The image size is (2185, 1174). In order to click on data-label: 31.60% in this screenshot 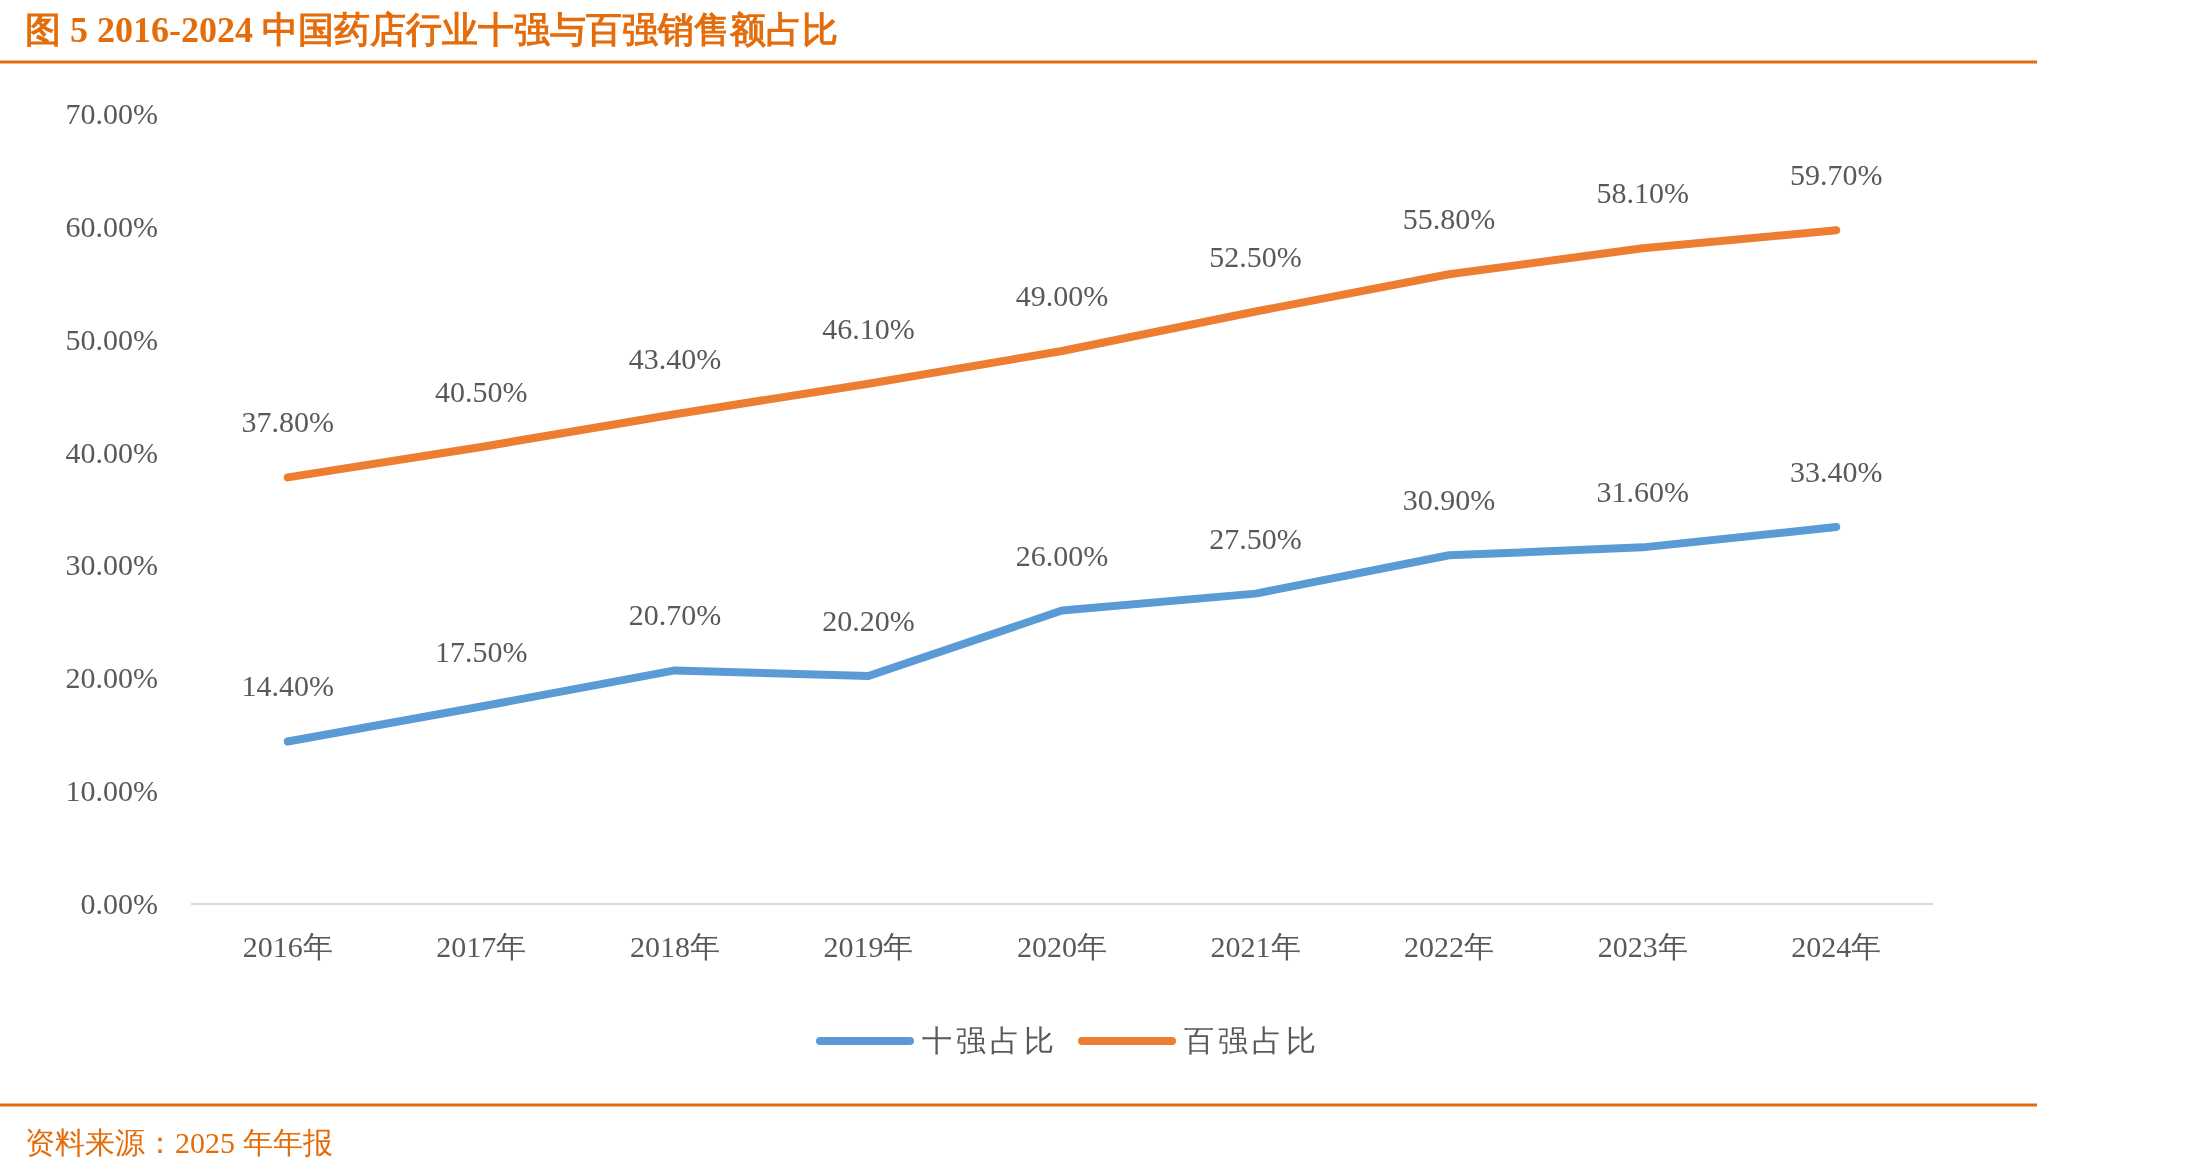, I will do `click(1642, 492)`.